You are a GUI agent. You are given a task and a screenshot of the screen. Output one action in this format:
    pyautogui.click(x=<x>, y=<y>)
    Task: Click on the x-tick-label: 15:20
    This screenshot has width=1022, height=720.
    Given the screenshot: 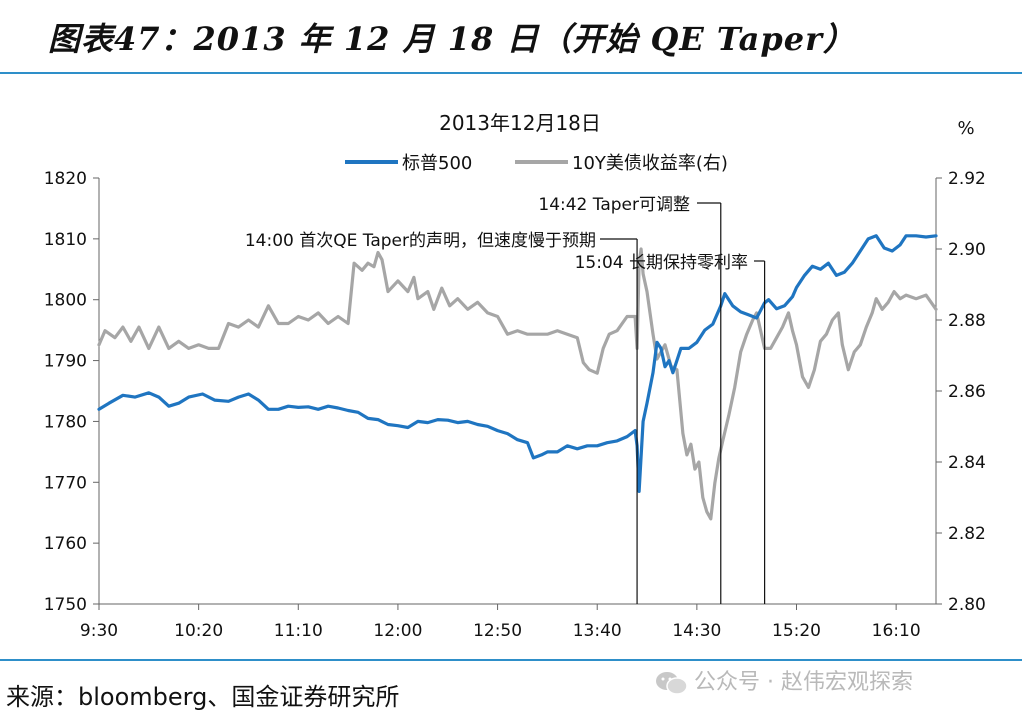 What is the action you would take?
    pyautogui.click(x=796, y=631)
    